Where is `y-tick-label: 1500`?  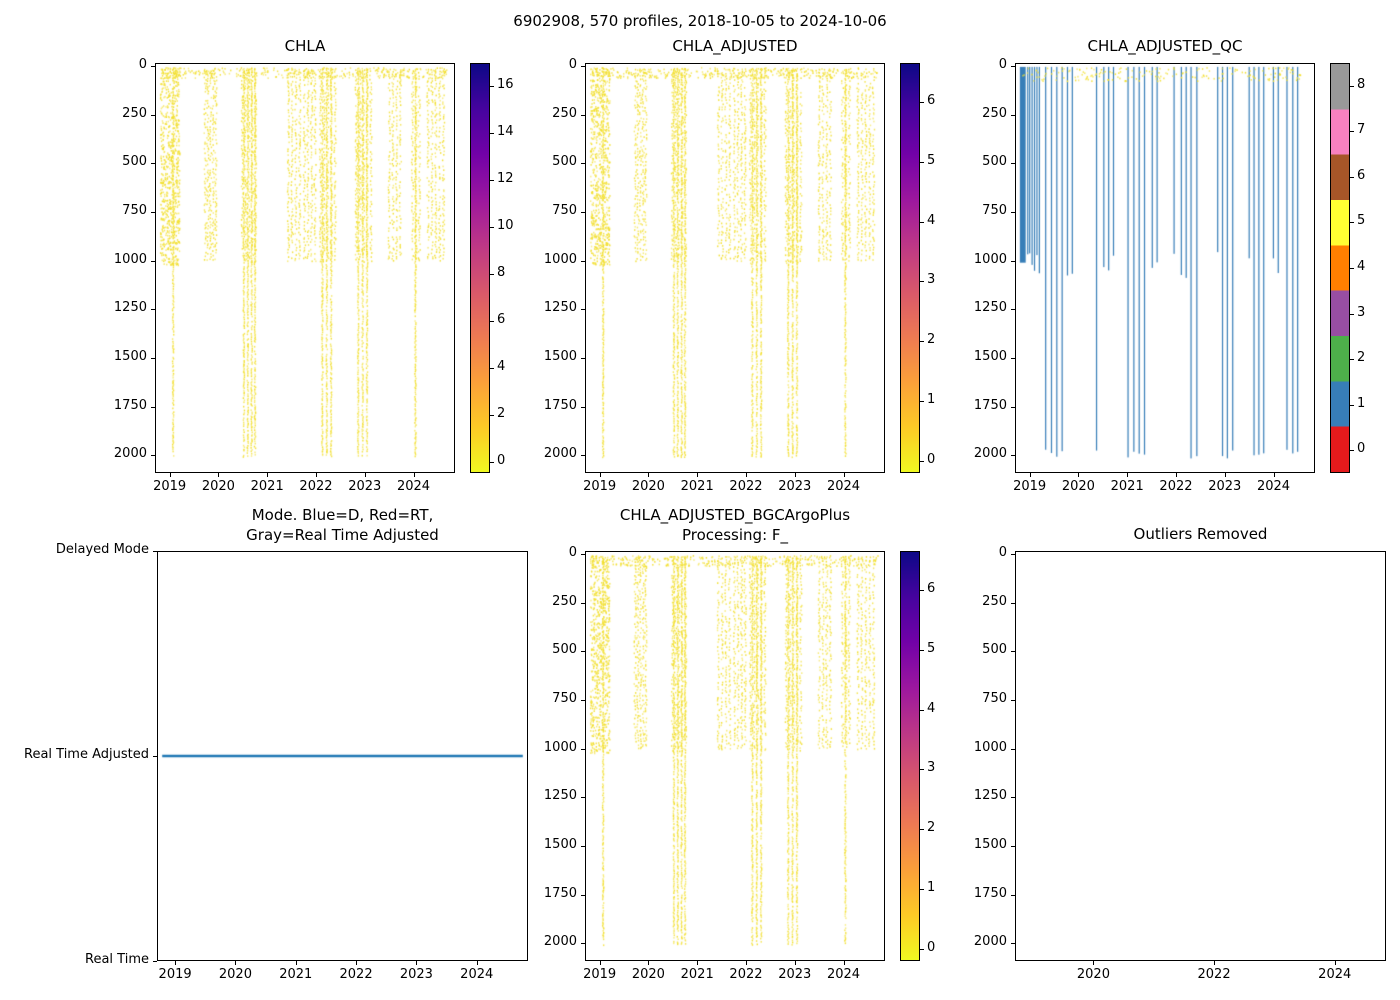 y-tick-label: 1500 is located at coordinates (560, 845).